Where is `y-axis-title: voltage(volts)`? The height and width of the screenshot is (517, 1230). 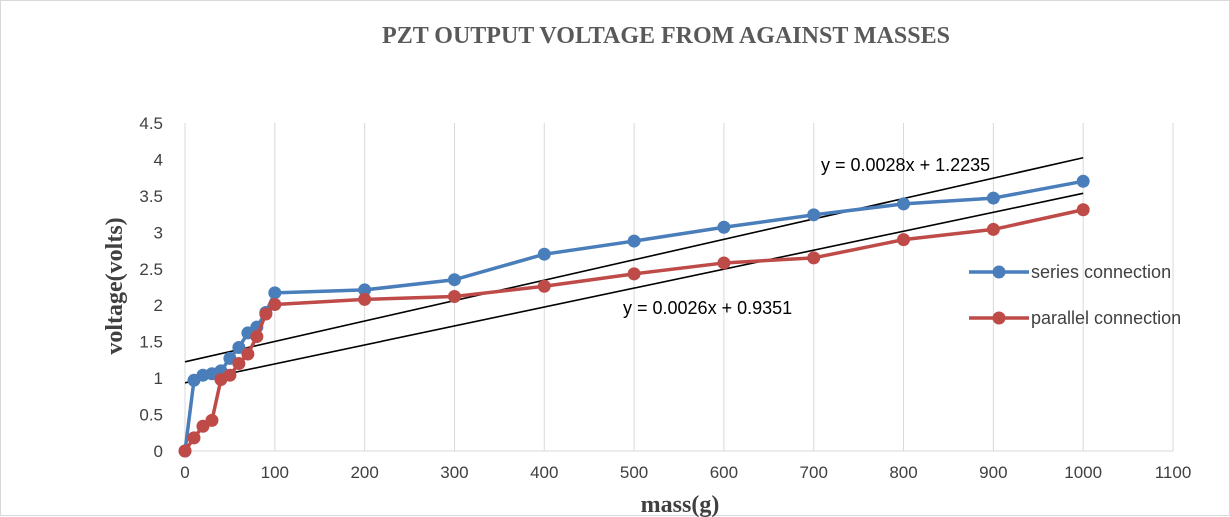 y-axis-title: voltage(volts) is located at coordinates (115, 285).